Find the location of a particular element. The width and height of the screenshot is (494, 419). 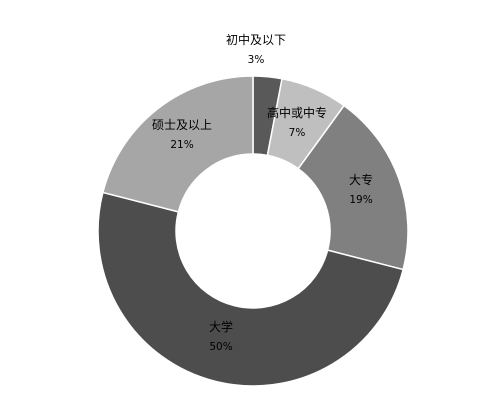

slice-value-2: 7% is located at coordinates (297, 133).